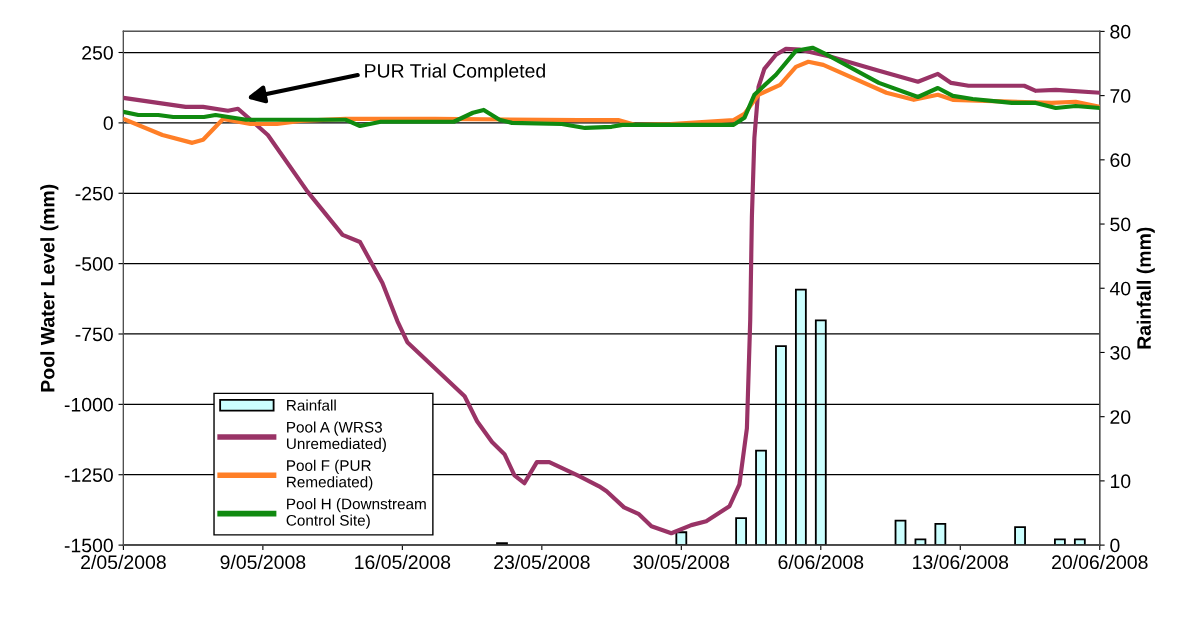  Describe the element at coordinates (123, 562) in the screenshot. I see `x-tick-label: 2/05/2008` at that location.